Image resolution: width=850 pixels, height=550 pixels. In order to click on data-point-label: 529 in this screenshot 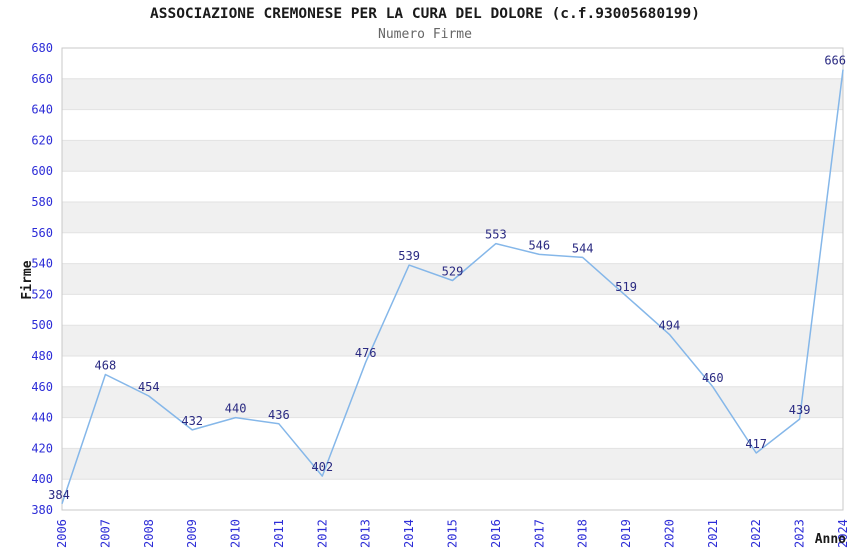, I will do `click(453, 272)`.